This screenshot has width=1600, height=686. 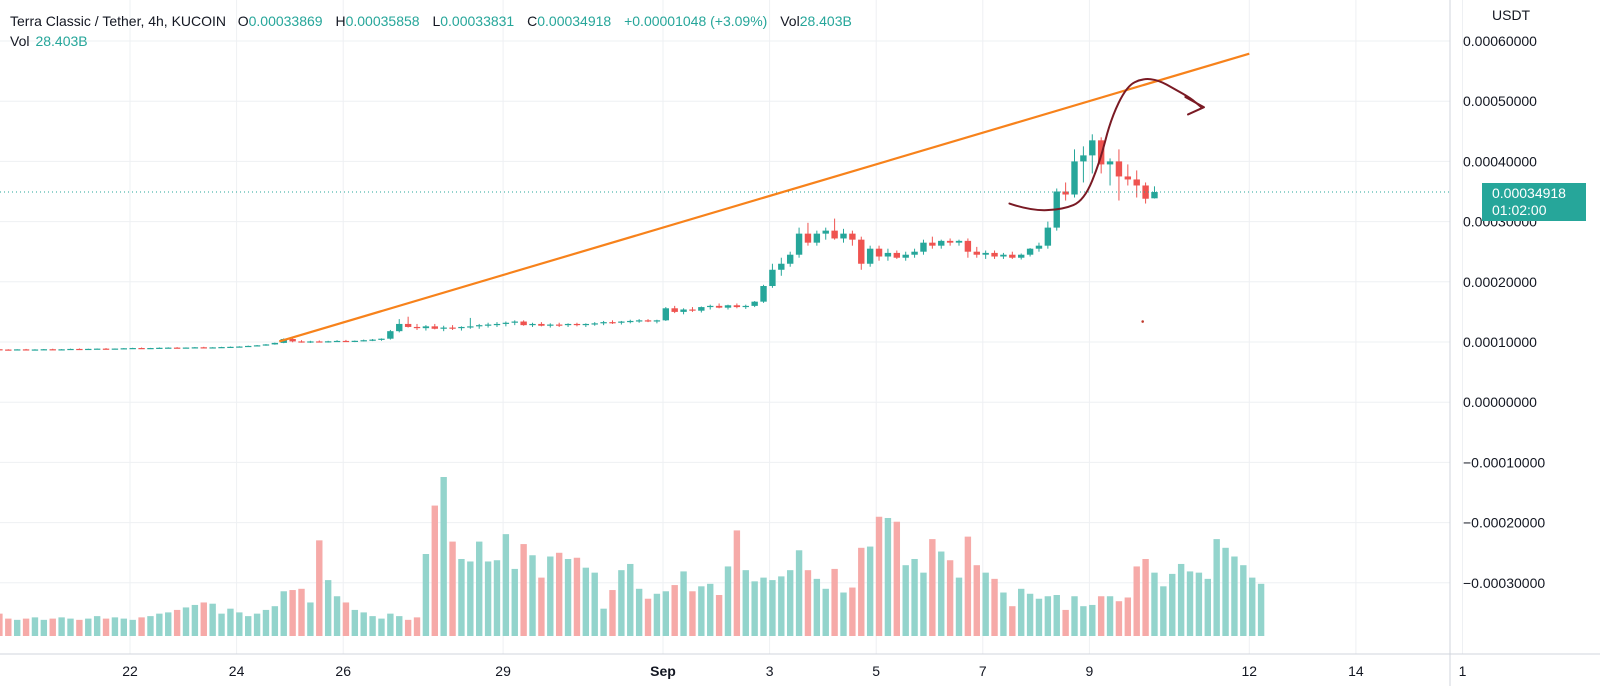 I want to click on x-tick-label: 26, so click(x=343, y=671).